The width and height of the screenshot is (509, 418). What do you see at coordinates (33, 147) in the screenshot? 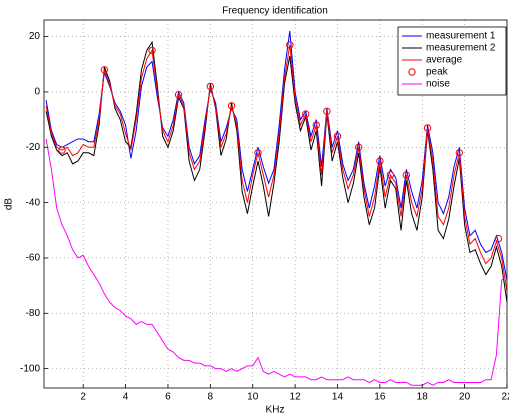
I see `y-tick-label: -20` at bounding box center [33, 147].